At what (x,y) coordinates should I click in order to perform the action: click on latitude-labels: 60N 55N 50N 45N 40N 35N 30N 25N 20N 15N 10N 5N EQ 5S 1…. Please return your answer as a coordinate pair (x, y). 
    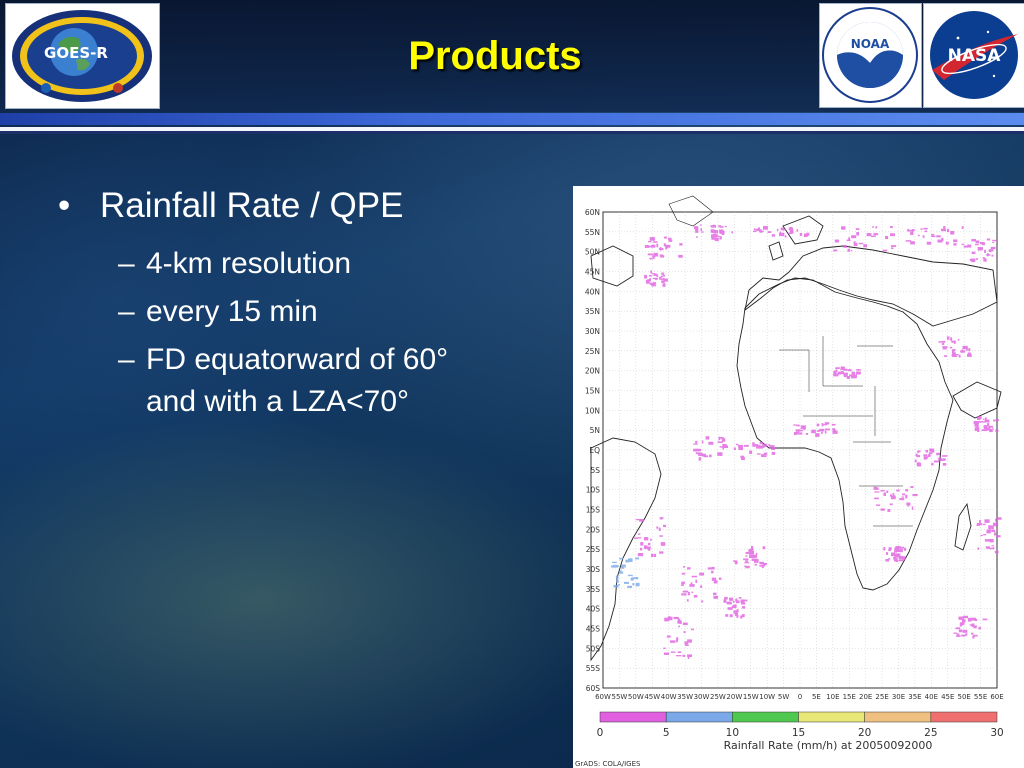
    Looking at the image, I should click on (592, 450).